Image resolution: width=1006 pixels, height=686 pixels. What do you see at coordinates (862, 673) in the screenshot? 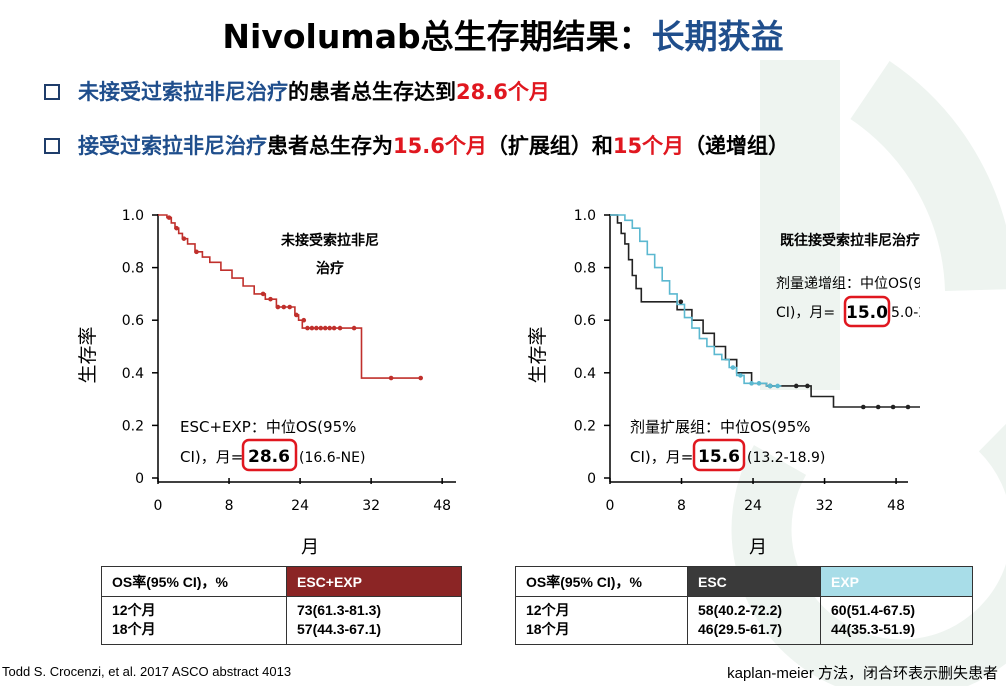
I see `method-note: kaplan-meier 方法，闭合环表示删失患者` at bounding box center [862, 673].